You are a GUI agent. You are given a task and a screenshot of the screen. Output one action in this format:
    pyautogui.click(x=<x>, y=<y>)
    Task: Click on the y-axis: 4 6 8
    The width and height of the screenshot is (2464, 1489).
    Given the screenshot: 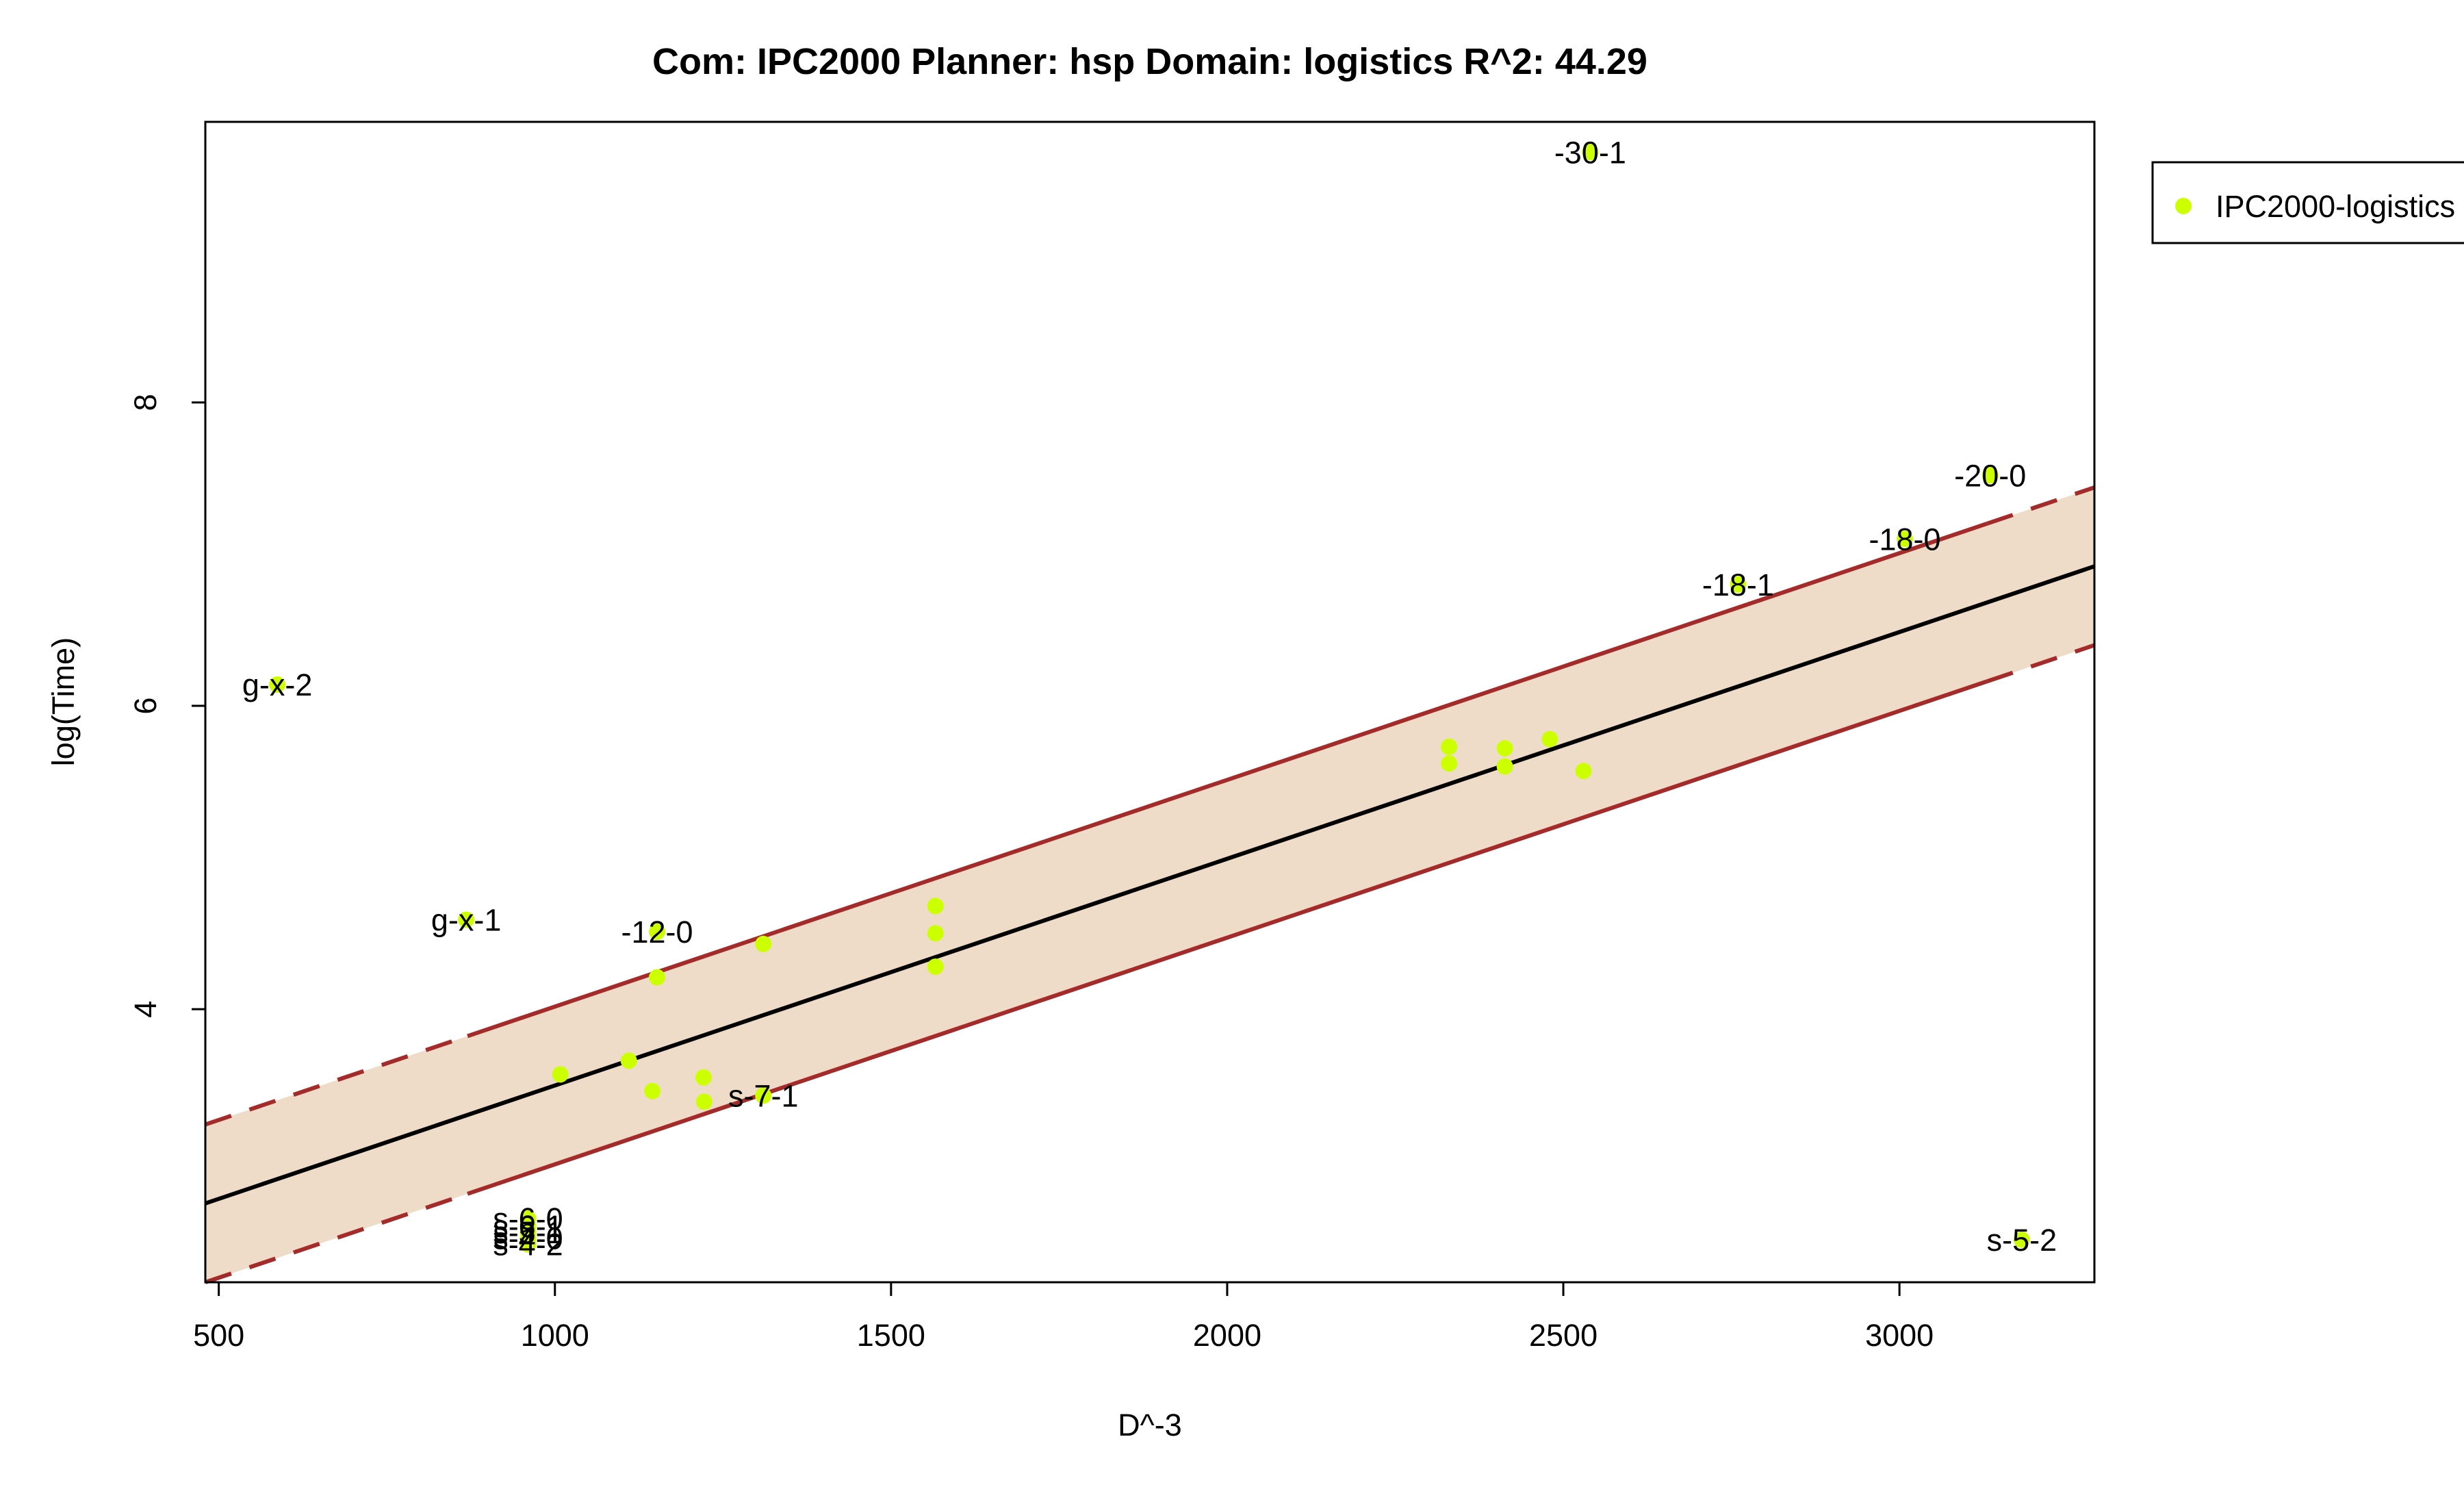 What is the action you would take?
    pyautogui.click(x=167, y=706)
    